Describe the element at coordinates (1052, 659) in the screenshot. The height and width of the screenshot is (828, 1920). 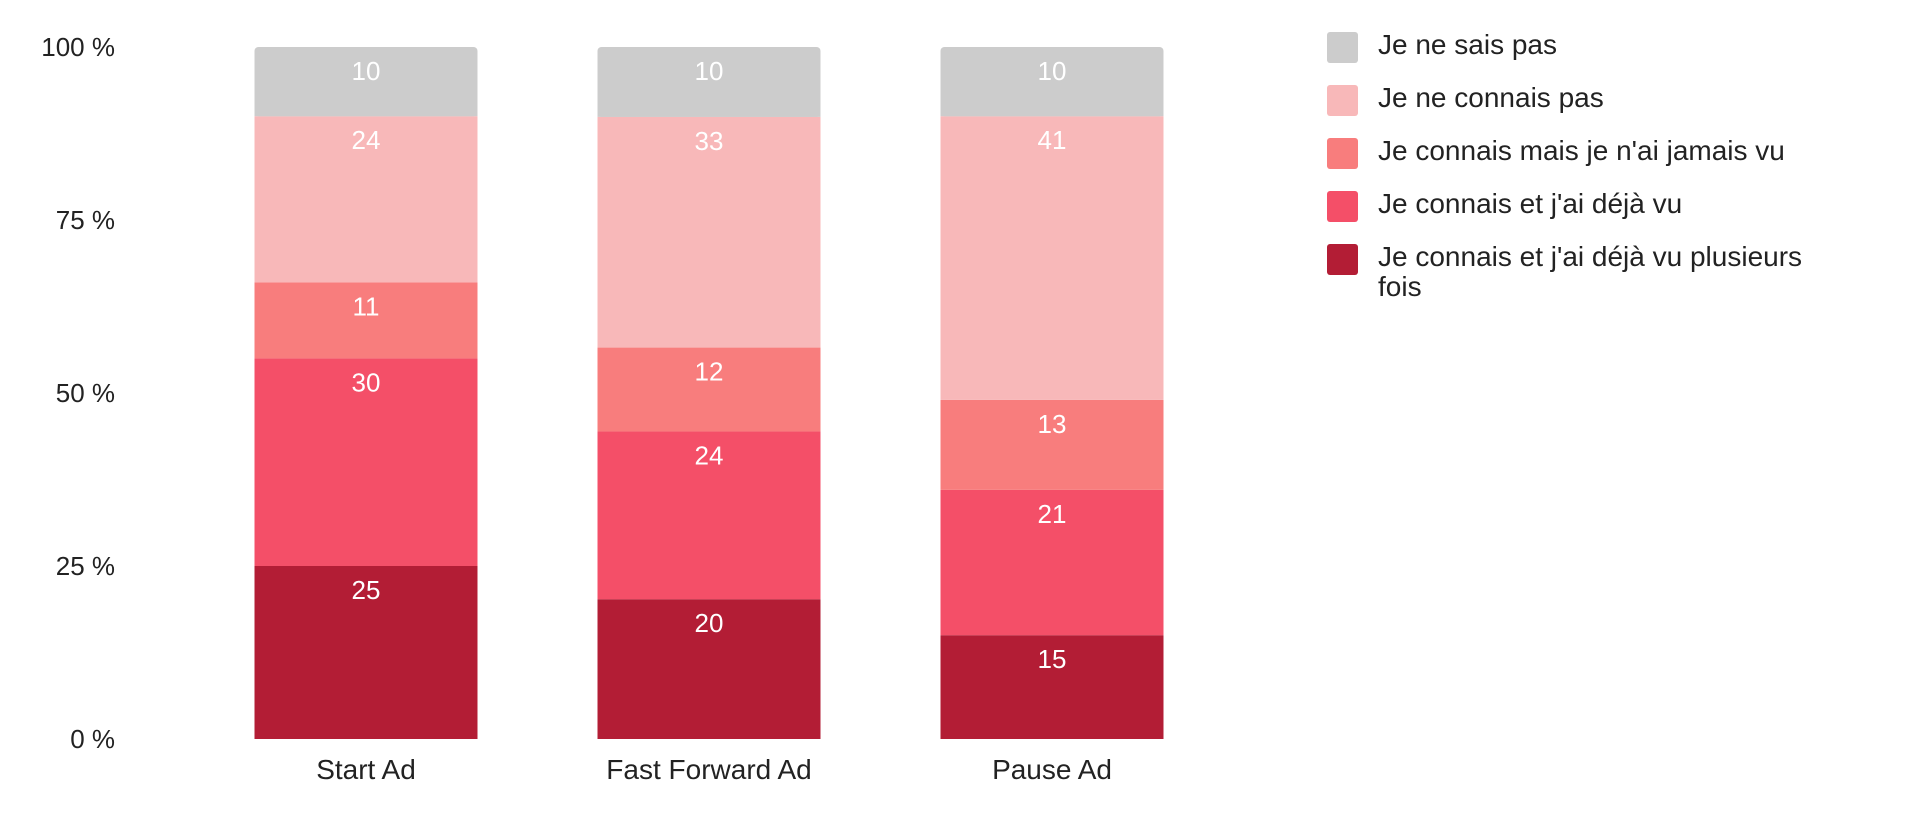
I see `data-label: 15` at that location.